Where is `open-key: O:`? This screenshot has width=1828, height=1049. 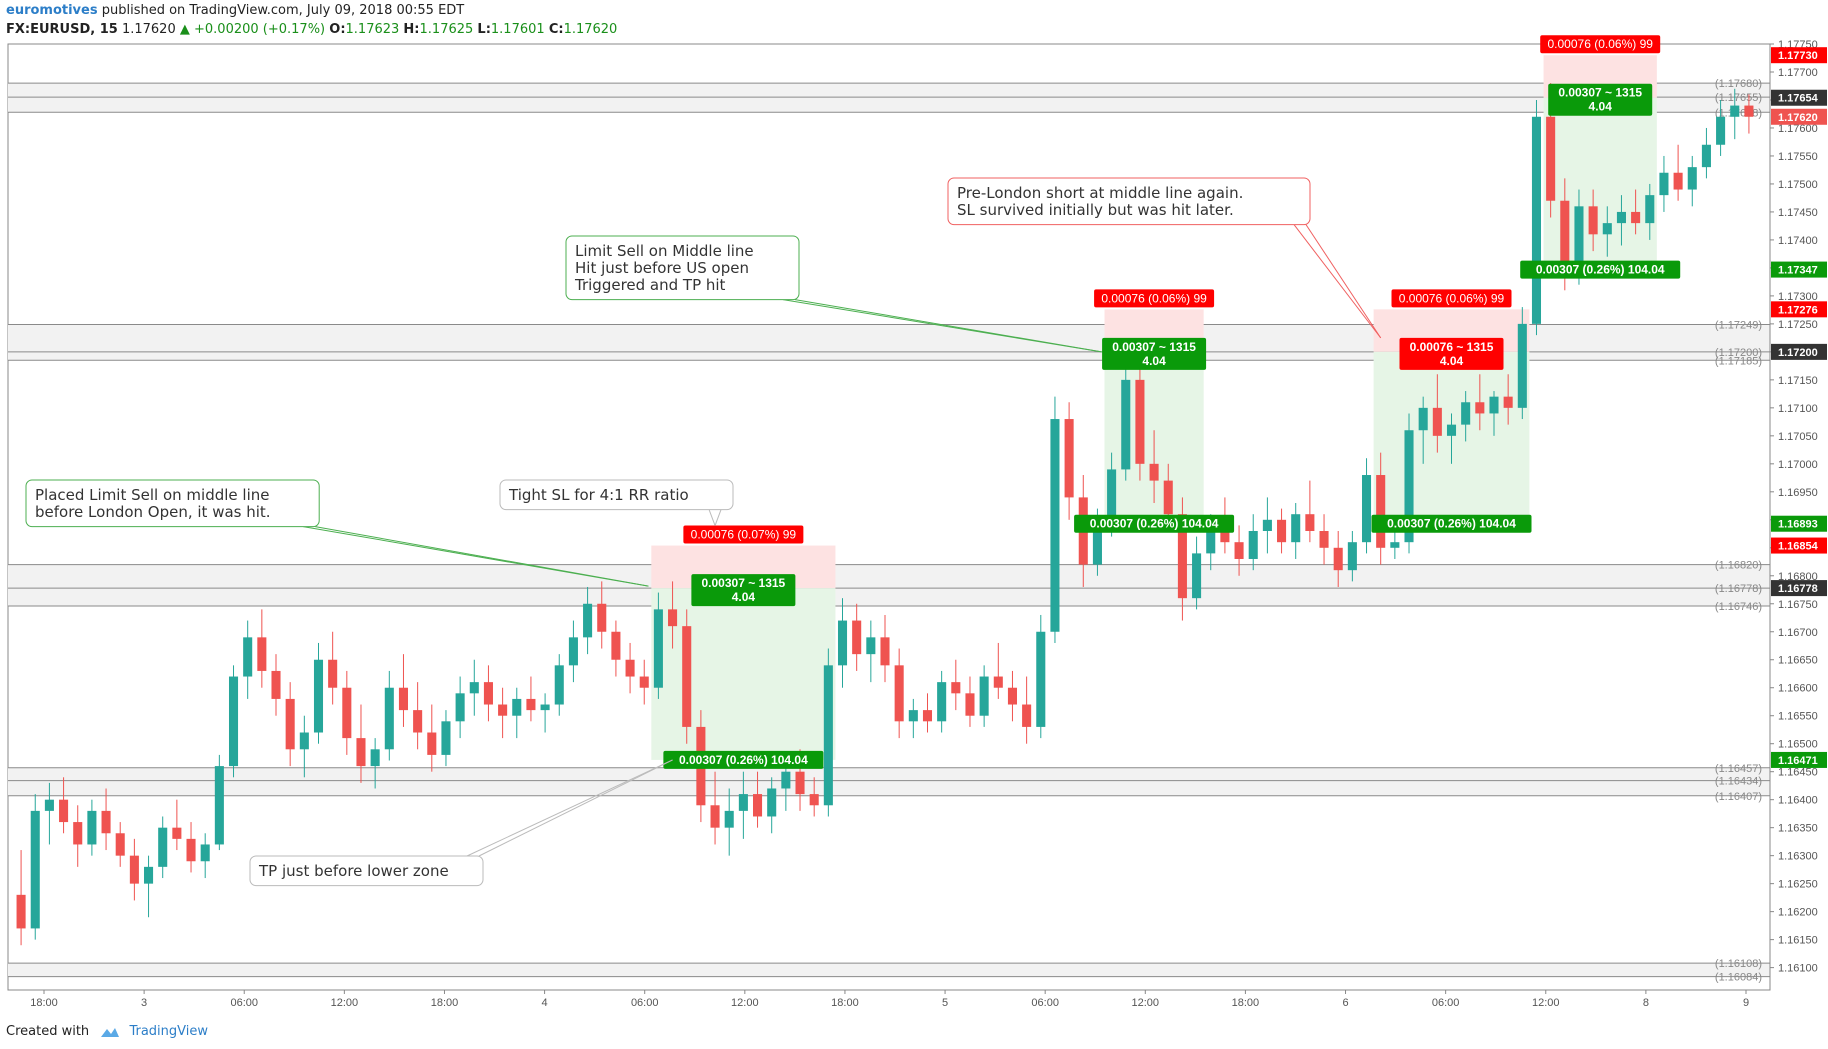
open-key: O: is located at coordinates (337, 29).